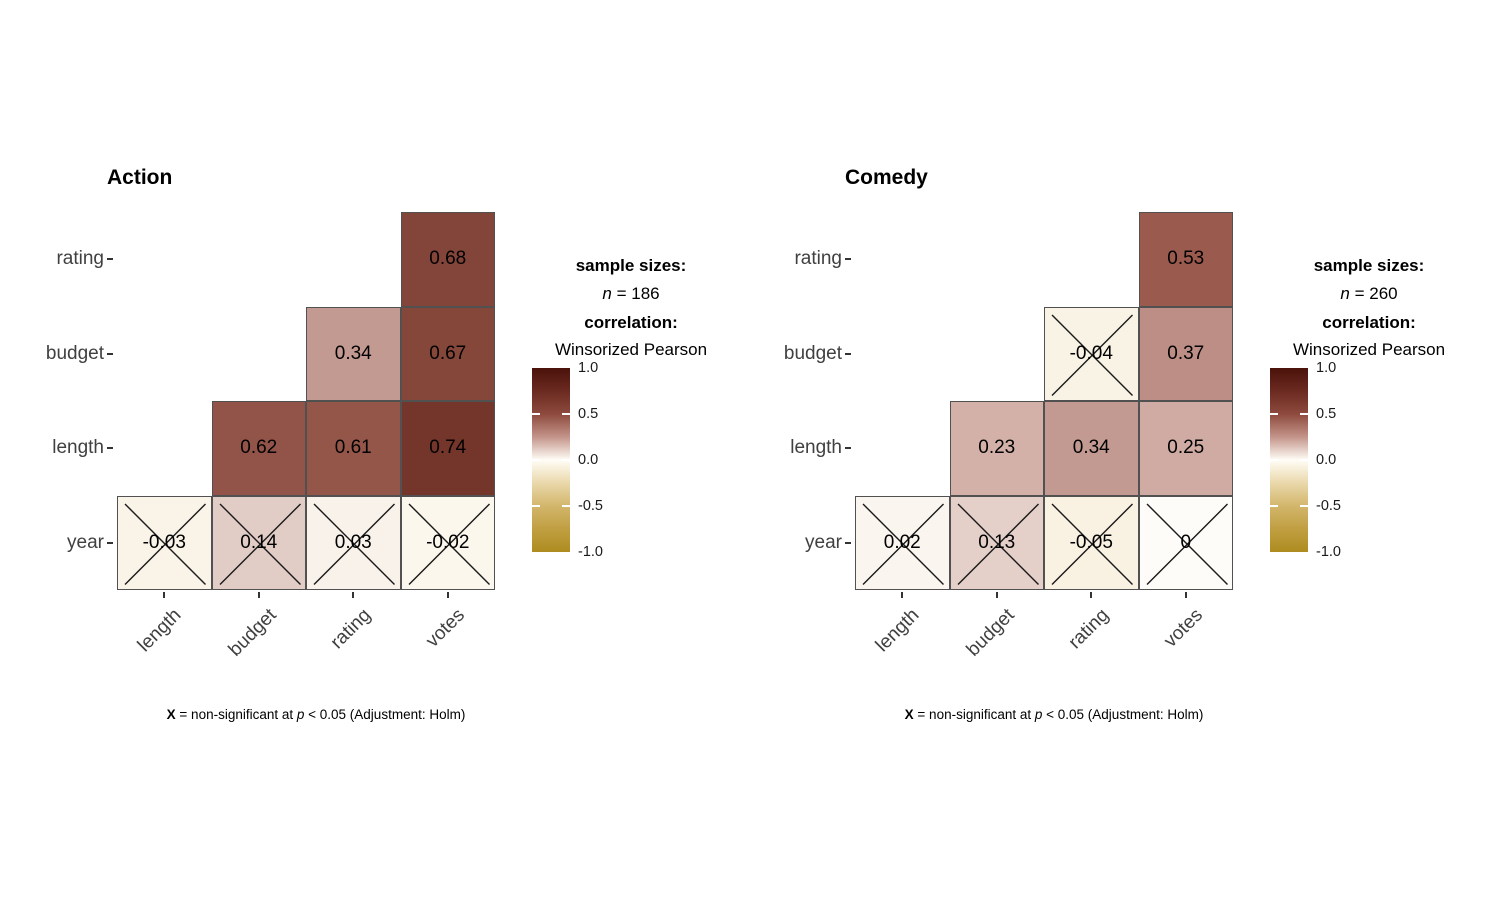 This screenshot has height=900, width=1500. I want to click on heatmap-cell-year-budget: 0.13, so click(996, 542).